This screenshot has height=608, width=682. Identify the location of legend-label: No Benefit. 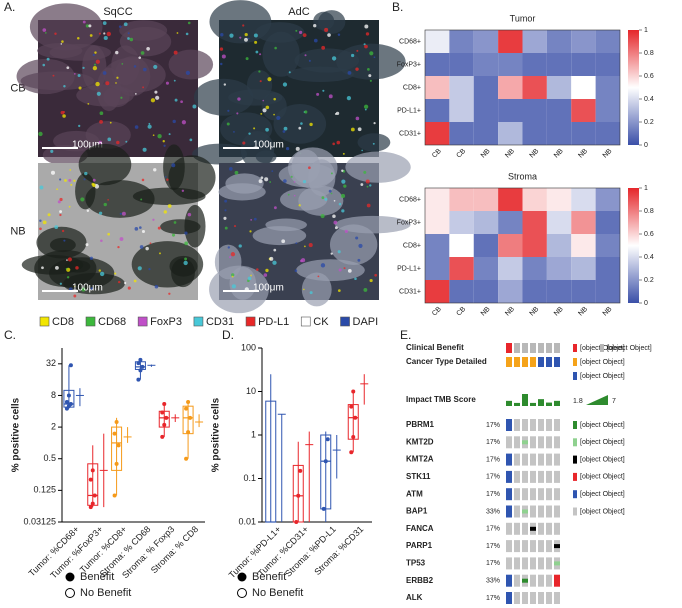
(105, 593).